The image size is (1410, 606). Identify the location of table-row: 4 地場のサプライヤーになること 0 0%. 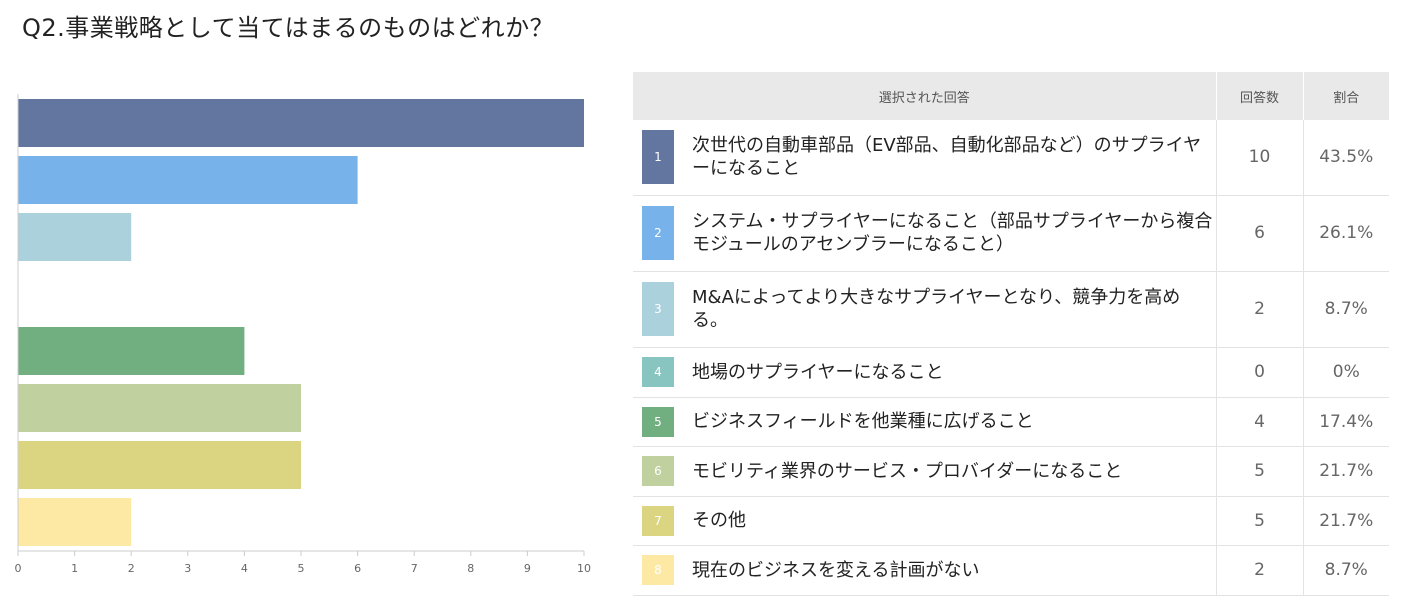
(1011, 372).